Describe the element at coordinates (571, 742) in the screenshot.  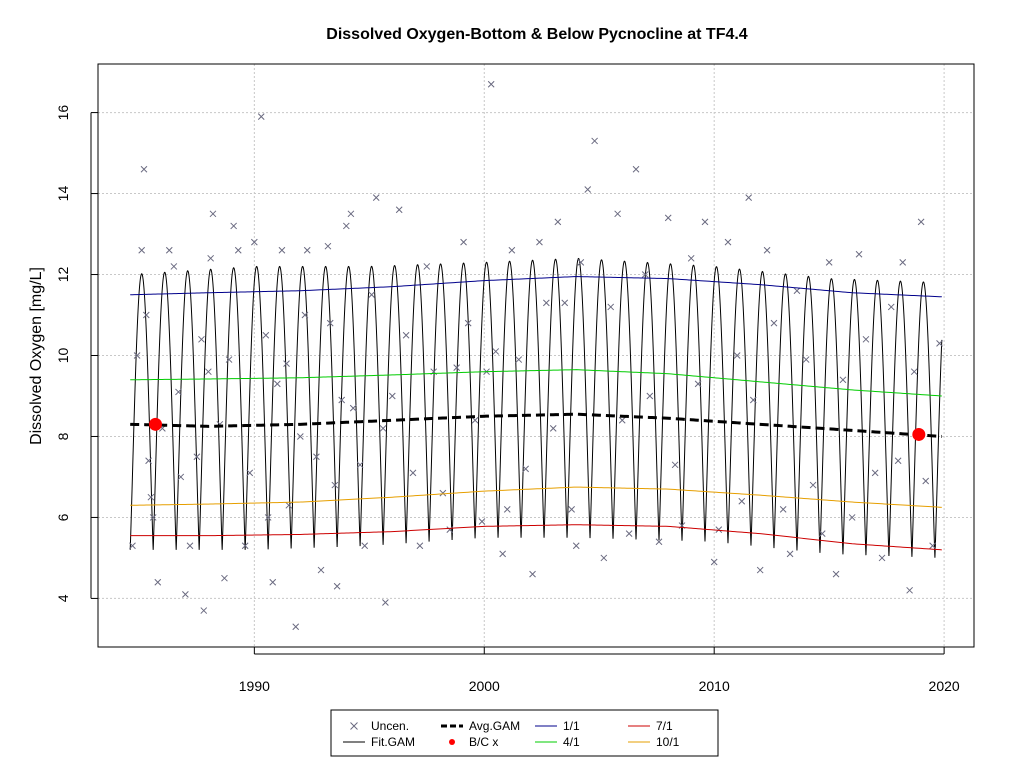
I see `legend-label: 4/1` at that location.